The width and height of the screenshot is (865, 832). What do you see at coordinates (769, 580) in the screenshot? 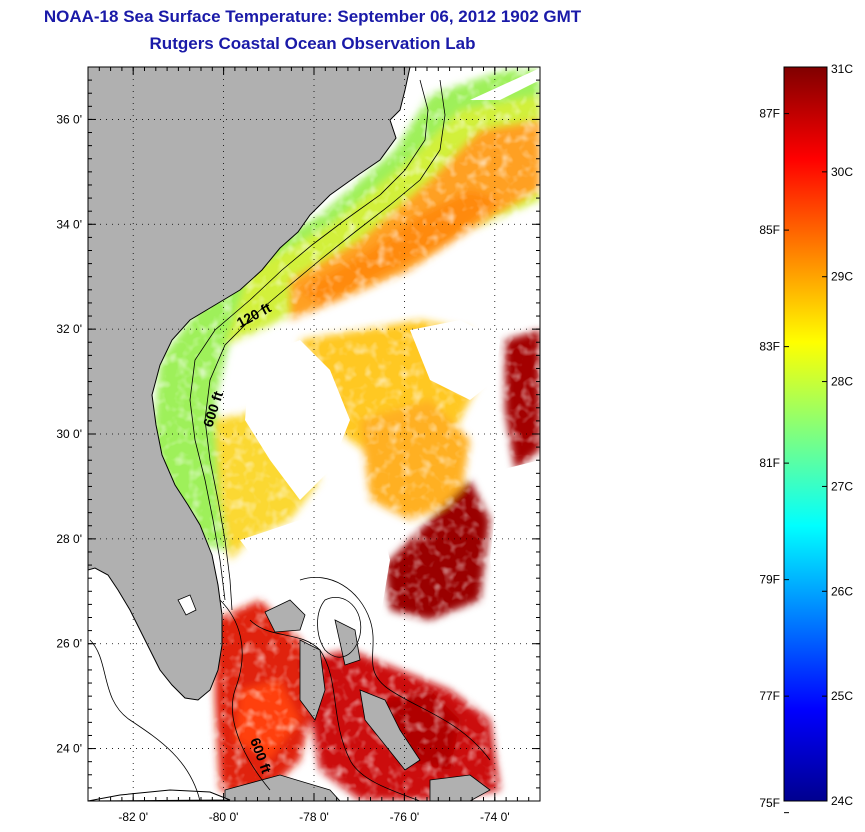
I see `colorbar-label-fahrenheit: 79F` at bounding box center [769, 580].